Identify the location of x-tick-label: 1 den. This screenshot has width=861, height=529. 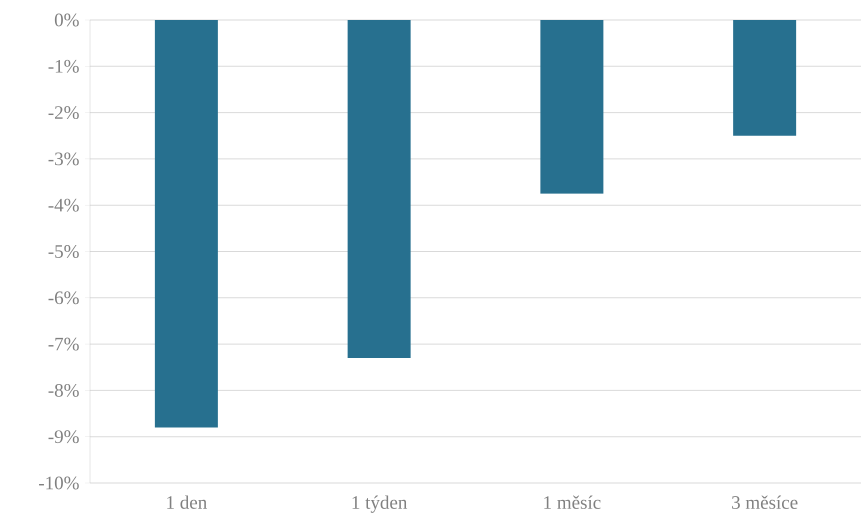
(187, 502).